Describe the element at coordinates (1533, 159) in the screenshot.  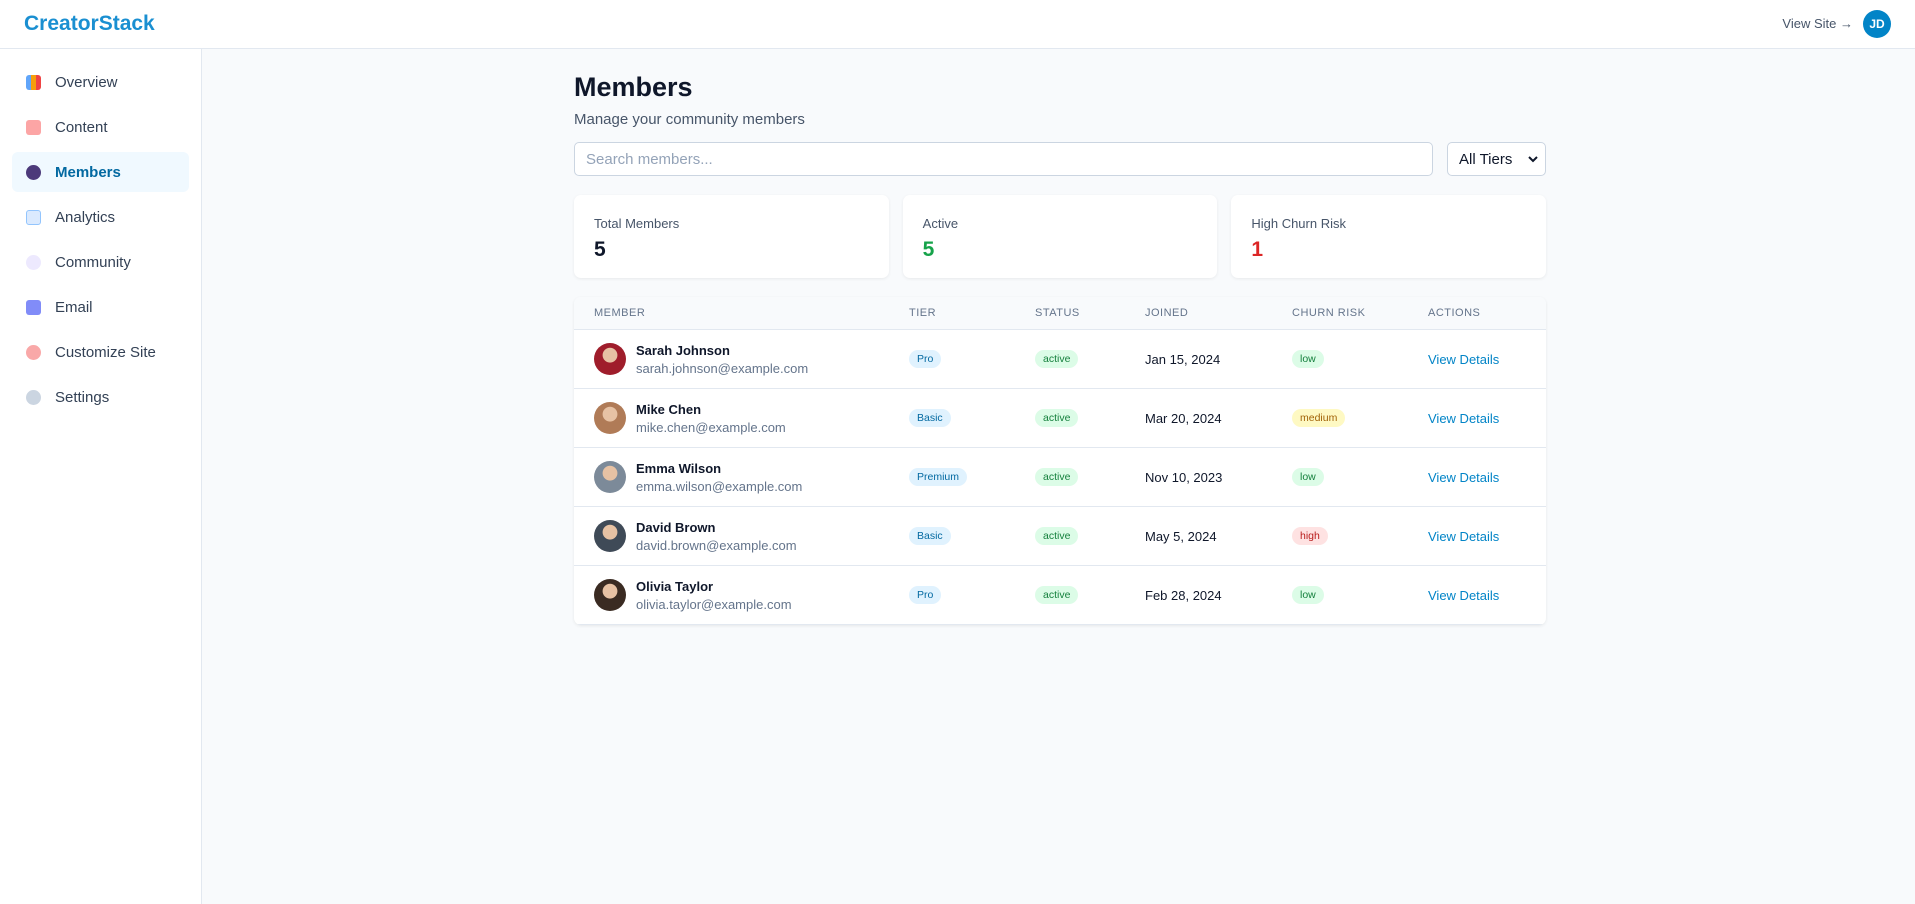
I see `chevron` at that location.